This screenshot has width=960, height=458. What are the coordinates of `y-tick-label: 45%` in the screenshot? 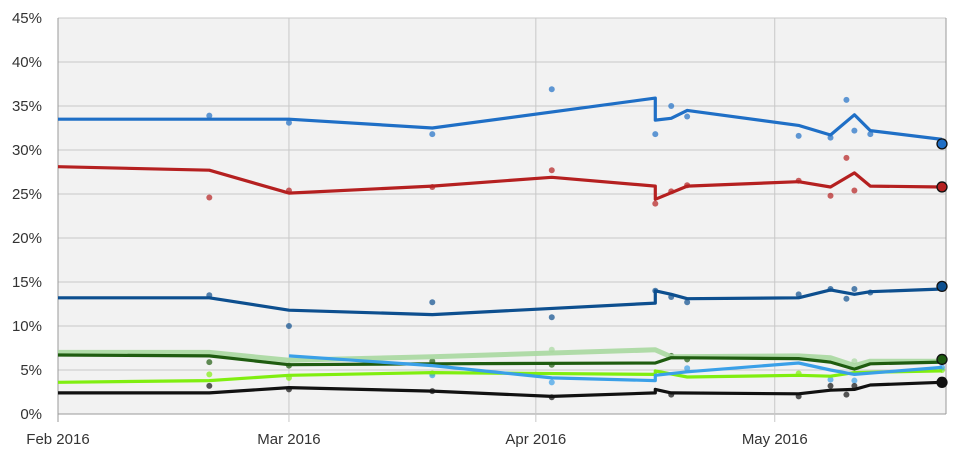 It's located at (27, 18).